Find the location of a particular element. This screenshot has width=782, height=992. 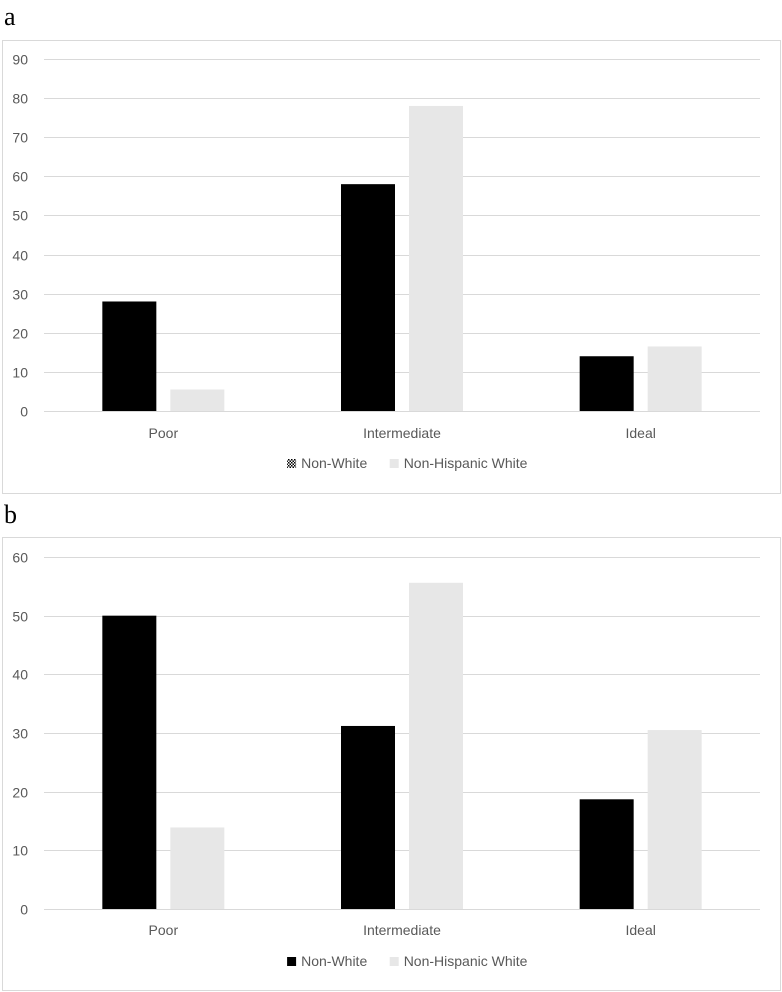

chart-b-bar-non-white-poor is located at coordinates (129, 762).